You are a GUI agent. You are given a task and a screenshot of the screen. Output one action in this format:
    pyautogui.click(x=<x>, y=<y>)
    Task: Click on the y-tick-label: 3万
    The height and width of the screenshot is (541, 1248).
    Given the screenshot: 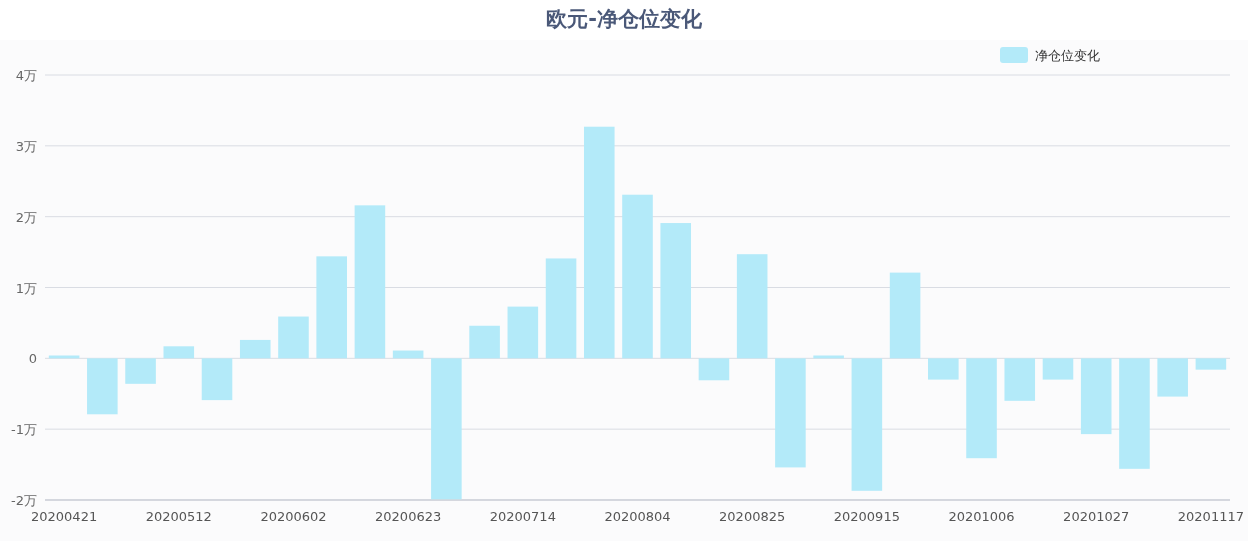 What is the action you would take?
    pyautogui.click(x=26, y=146)
    